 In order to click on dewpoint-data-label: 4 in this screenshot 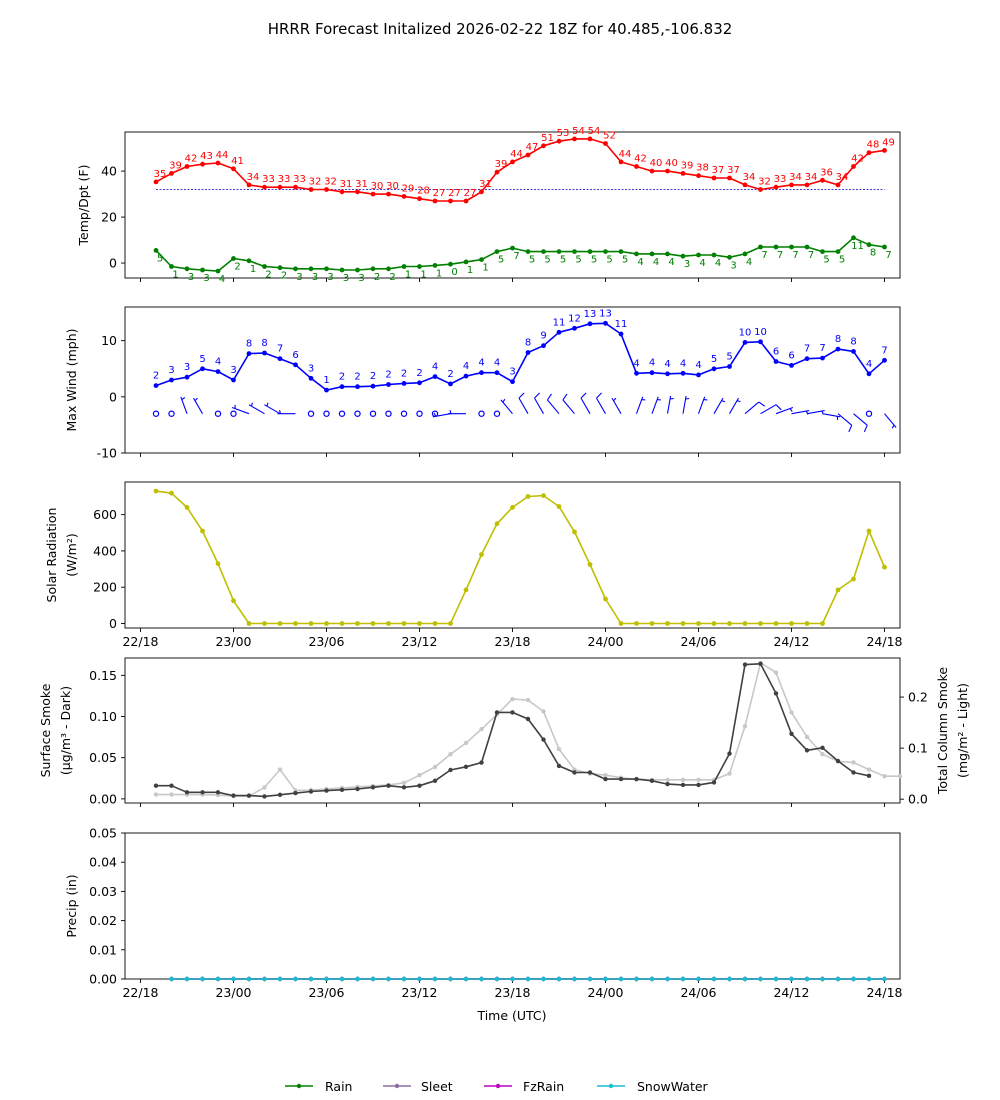, I will do `click(718, 263)`.